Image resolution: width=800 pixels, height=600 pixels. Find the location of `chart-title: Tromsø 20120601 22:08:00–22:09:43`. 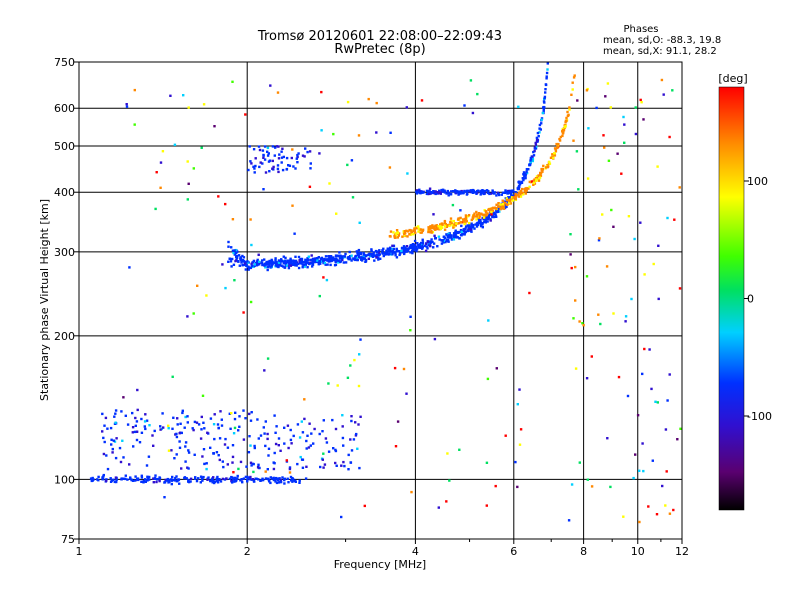

chart-title: Tromsø 20120601 22:08:00–22:09:43 is located at coordinates (379, 36).